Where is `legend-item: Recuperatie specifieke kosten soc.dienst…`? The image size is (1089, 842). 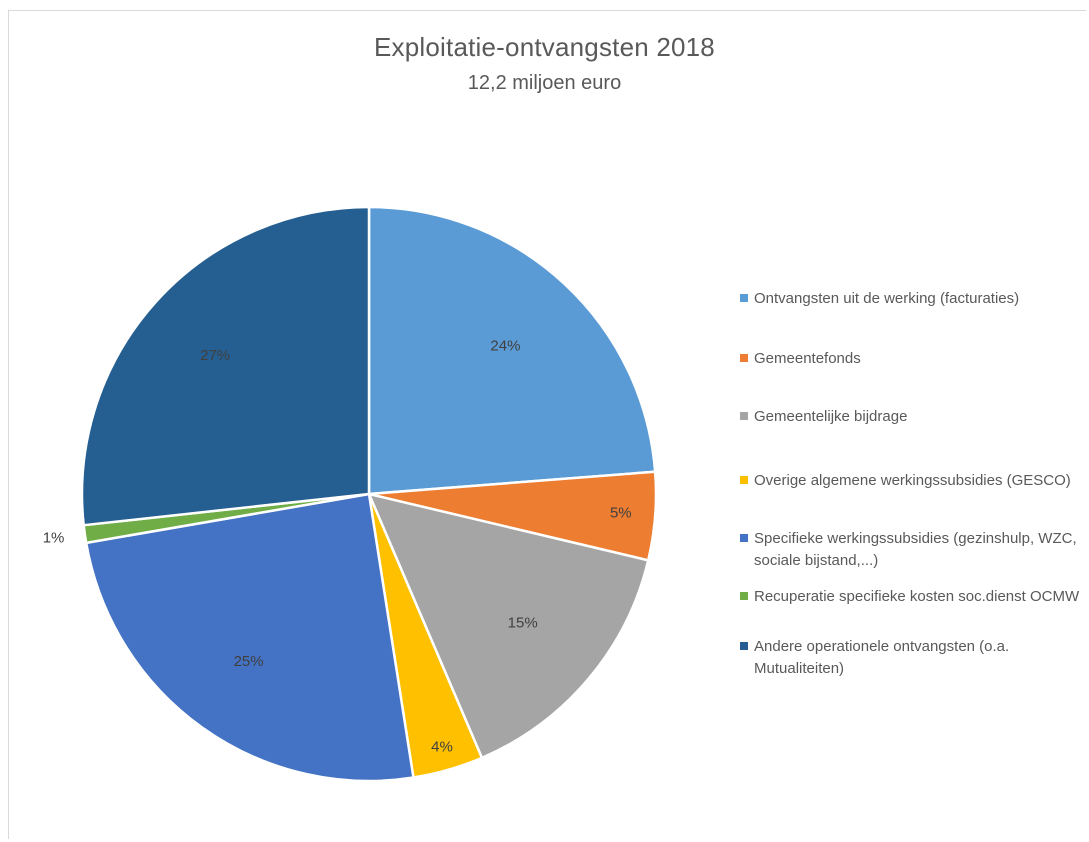 legend-item: Recuperatie specifieke kosten soc.dienst… is located at coordinates (912, 597).